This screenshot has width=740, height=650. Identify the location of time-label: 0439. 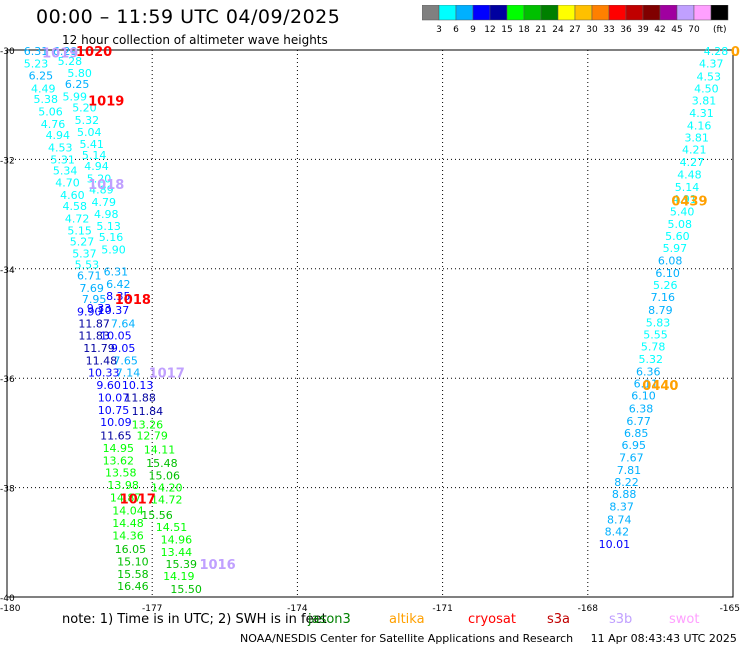
(689, 201).